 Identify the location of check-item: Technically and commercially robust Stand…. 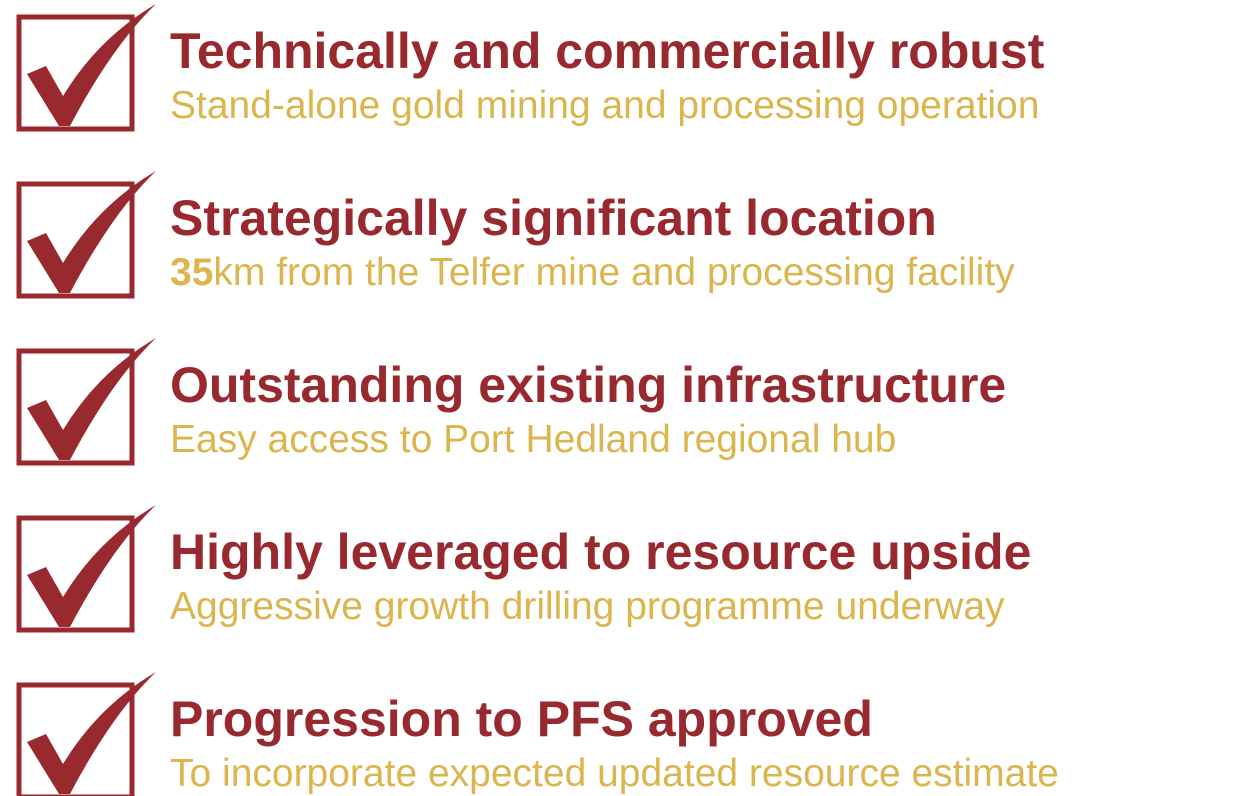
(530, 68).